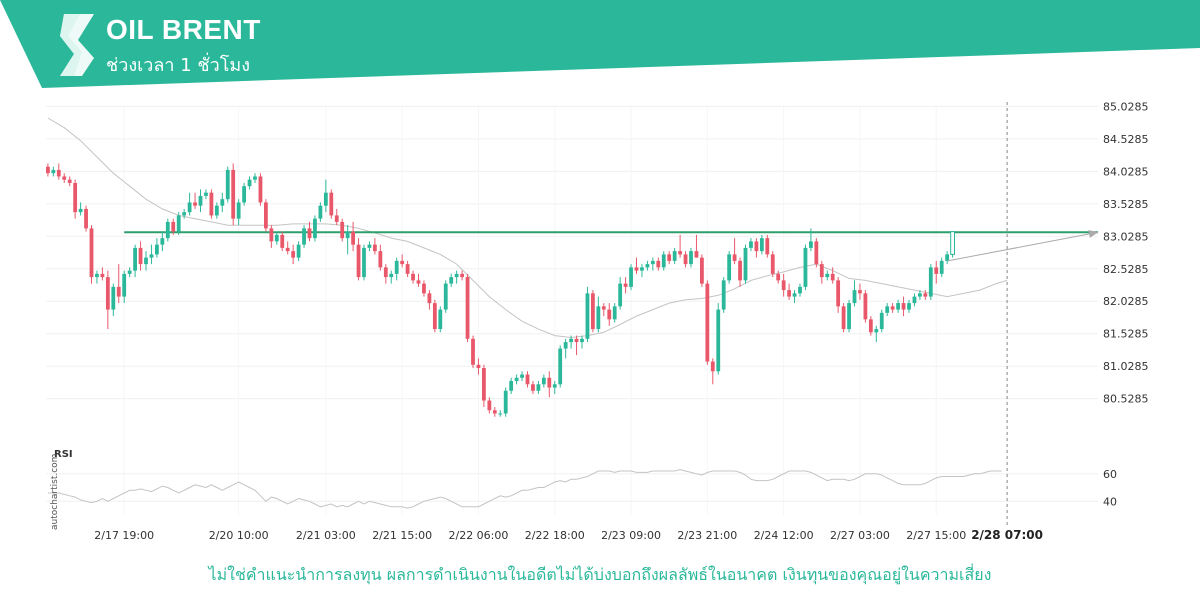 The height and width of the screenshot is (600, 1200). What do you see at coordinates (1126, 334) in the screenshot?
I see `price-tick-label: 81.5285` at bounding box center [1126, 334].